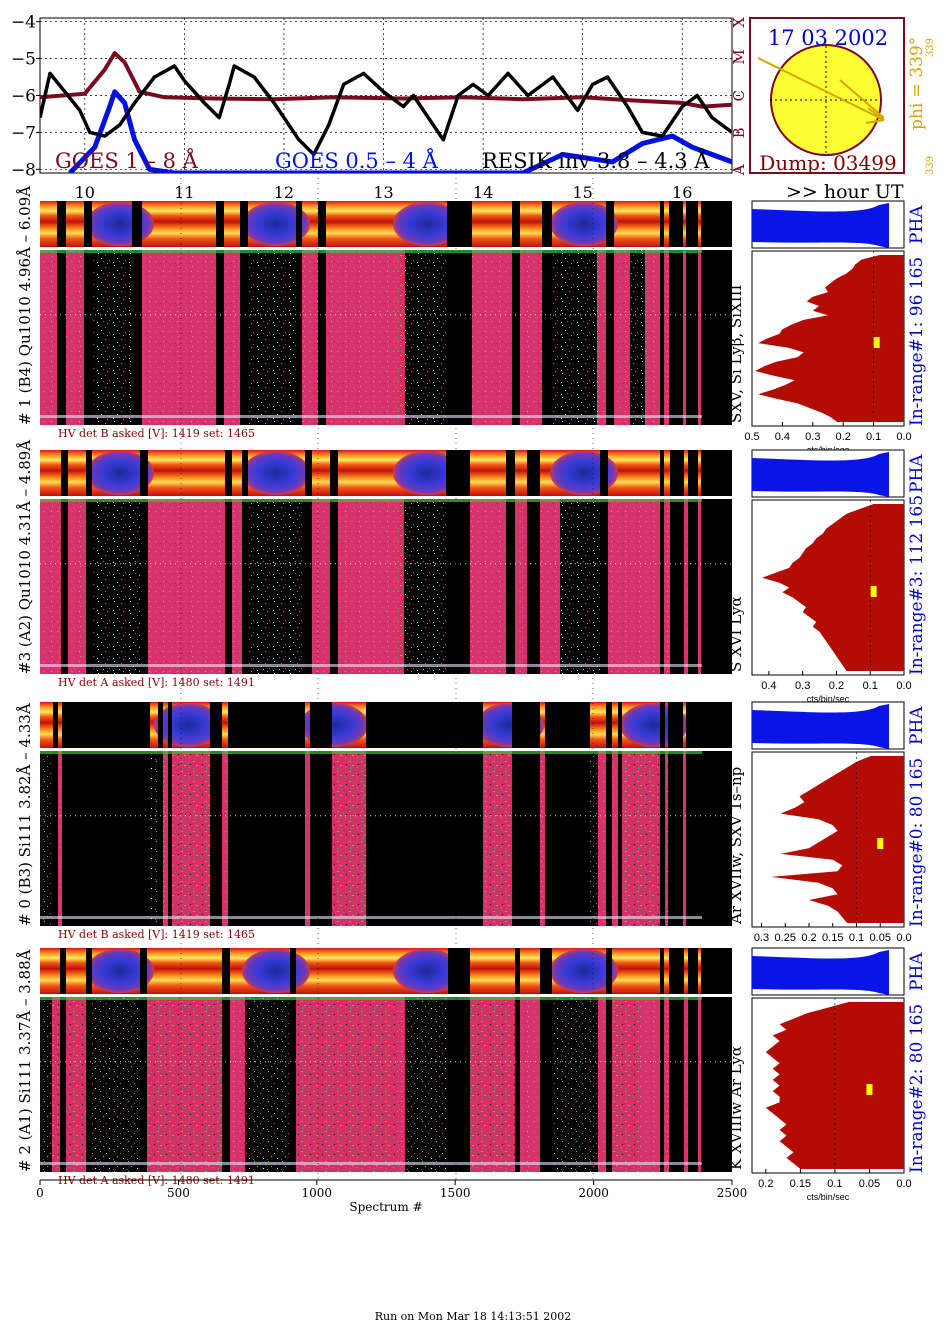 The image size is (946, 1330). I want to click on spectrum-axis-label: Spectrum #, so click(385, 1207).